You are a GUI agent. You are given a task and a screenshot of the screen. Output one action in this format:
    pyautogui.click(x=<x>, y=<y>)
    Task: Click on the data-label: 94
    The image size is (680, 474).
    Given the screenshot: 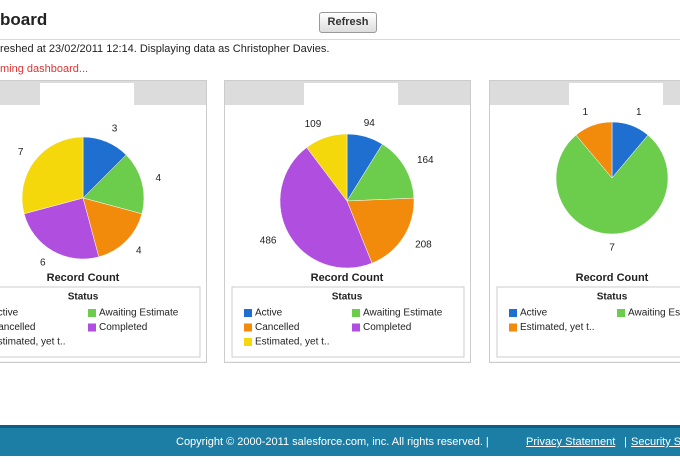 What is the action you would take?
    pyautogui.click(x=370, y=123)
    